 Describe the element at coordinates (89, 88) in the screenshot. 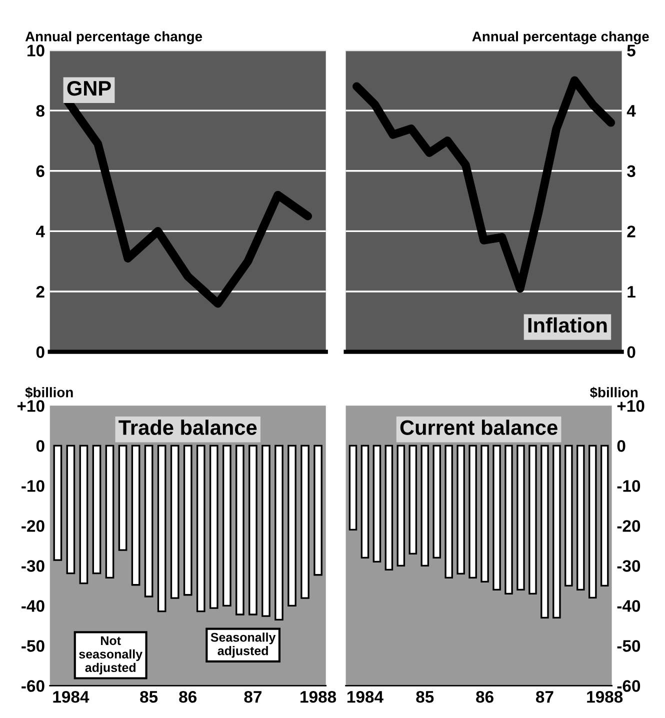

I see `text: GNP` at that location.